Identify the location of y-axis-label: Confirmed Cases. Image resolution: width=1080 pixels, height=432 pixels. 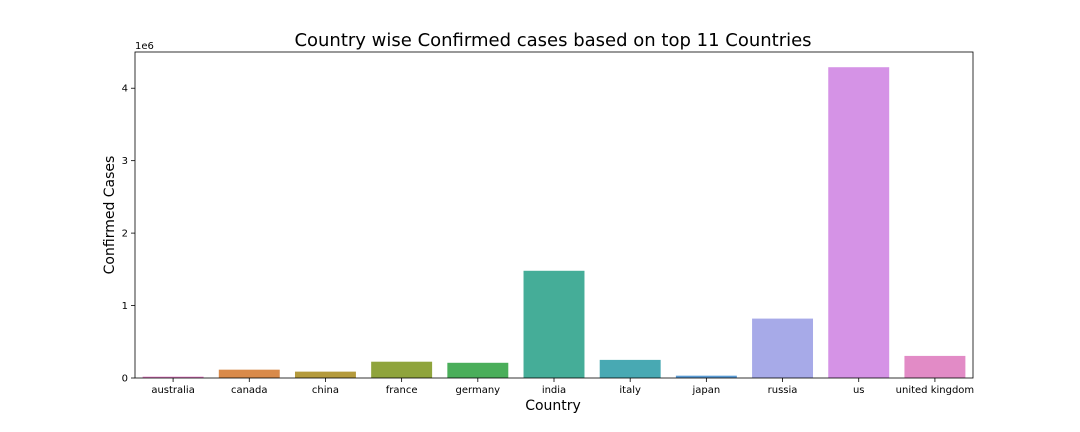
(110, 215).